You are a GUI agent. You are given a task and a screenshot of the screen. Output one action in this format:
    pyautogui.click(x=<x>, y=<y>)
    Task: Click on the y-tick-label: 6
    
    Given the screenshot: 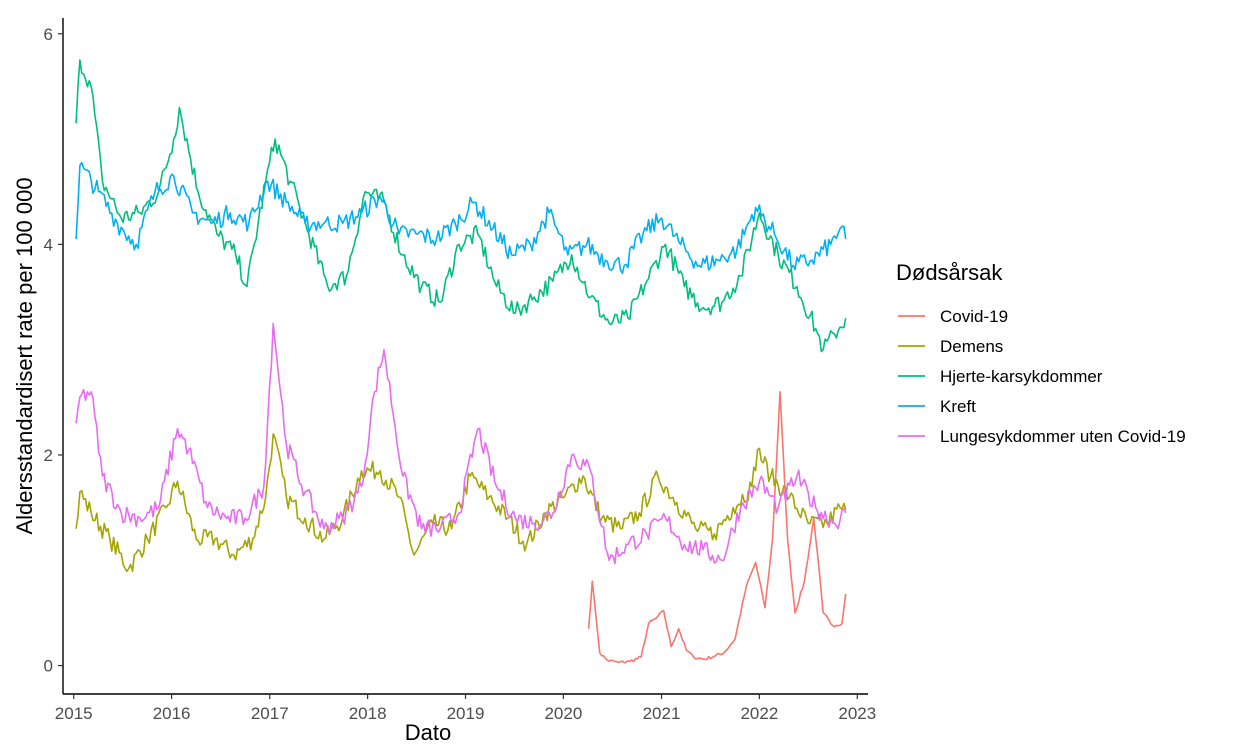 What is the action you would take?
    pyautogui.click(x=48, y=34)
    